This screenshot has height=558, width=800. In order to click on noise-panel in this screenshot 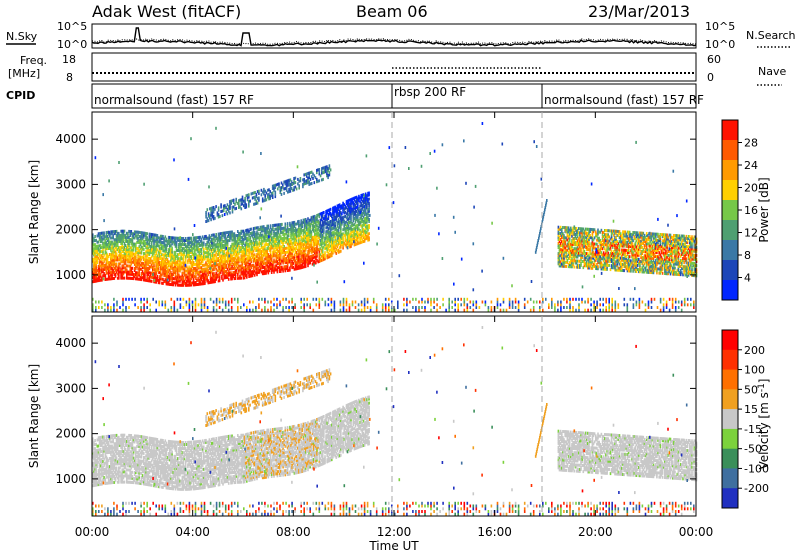, I will do `click(394, 36)`.